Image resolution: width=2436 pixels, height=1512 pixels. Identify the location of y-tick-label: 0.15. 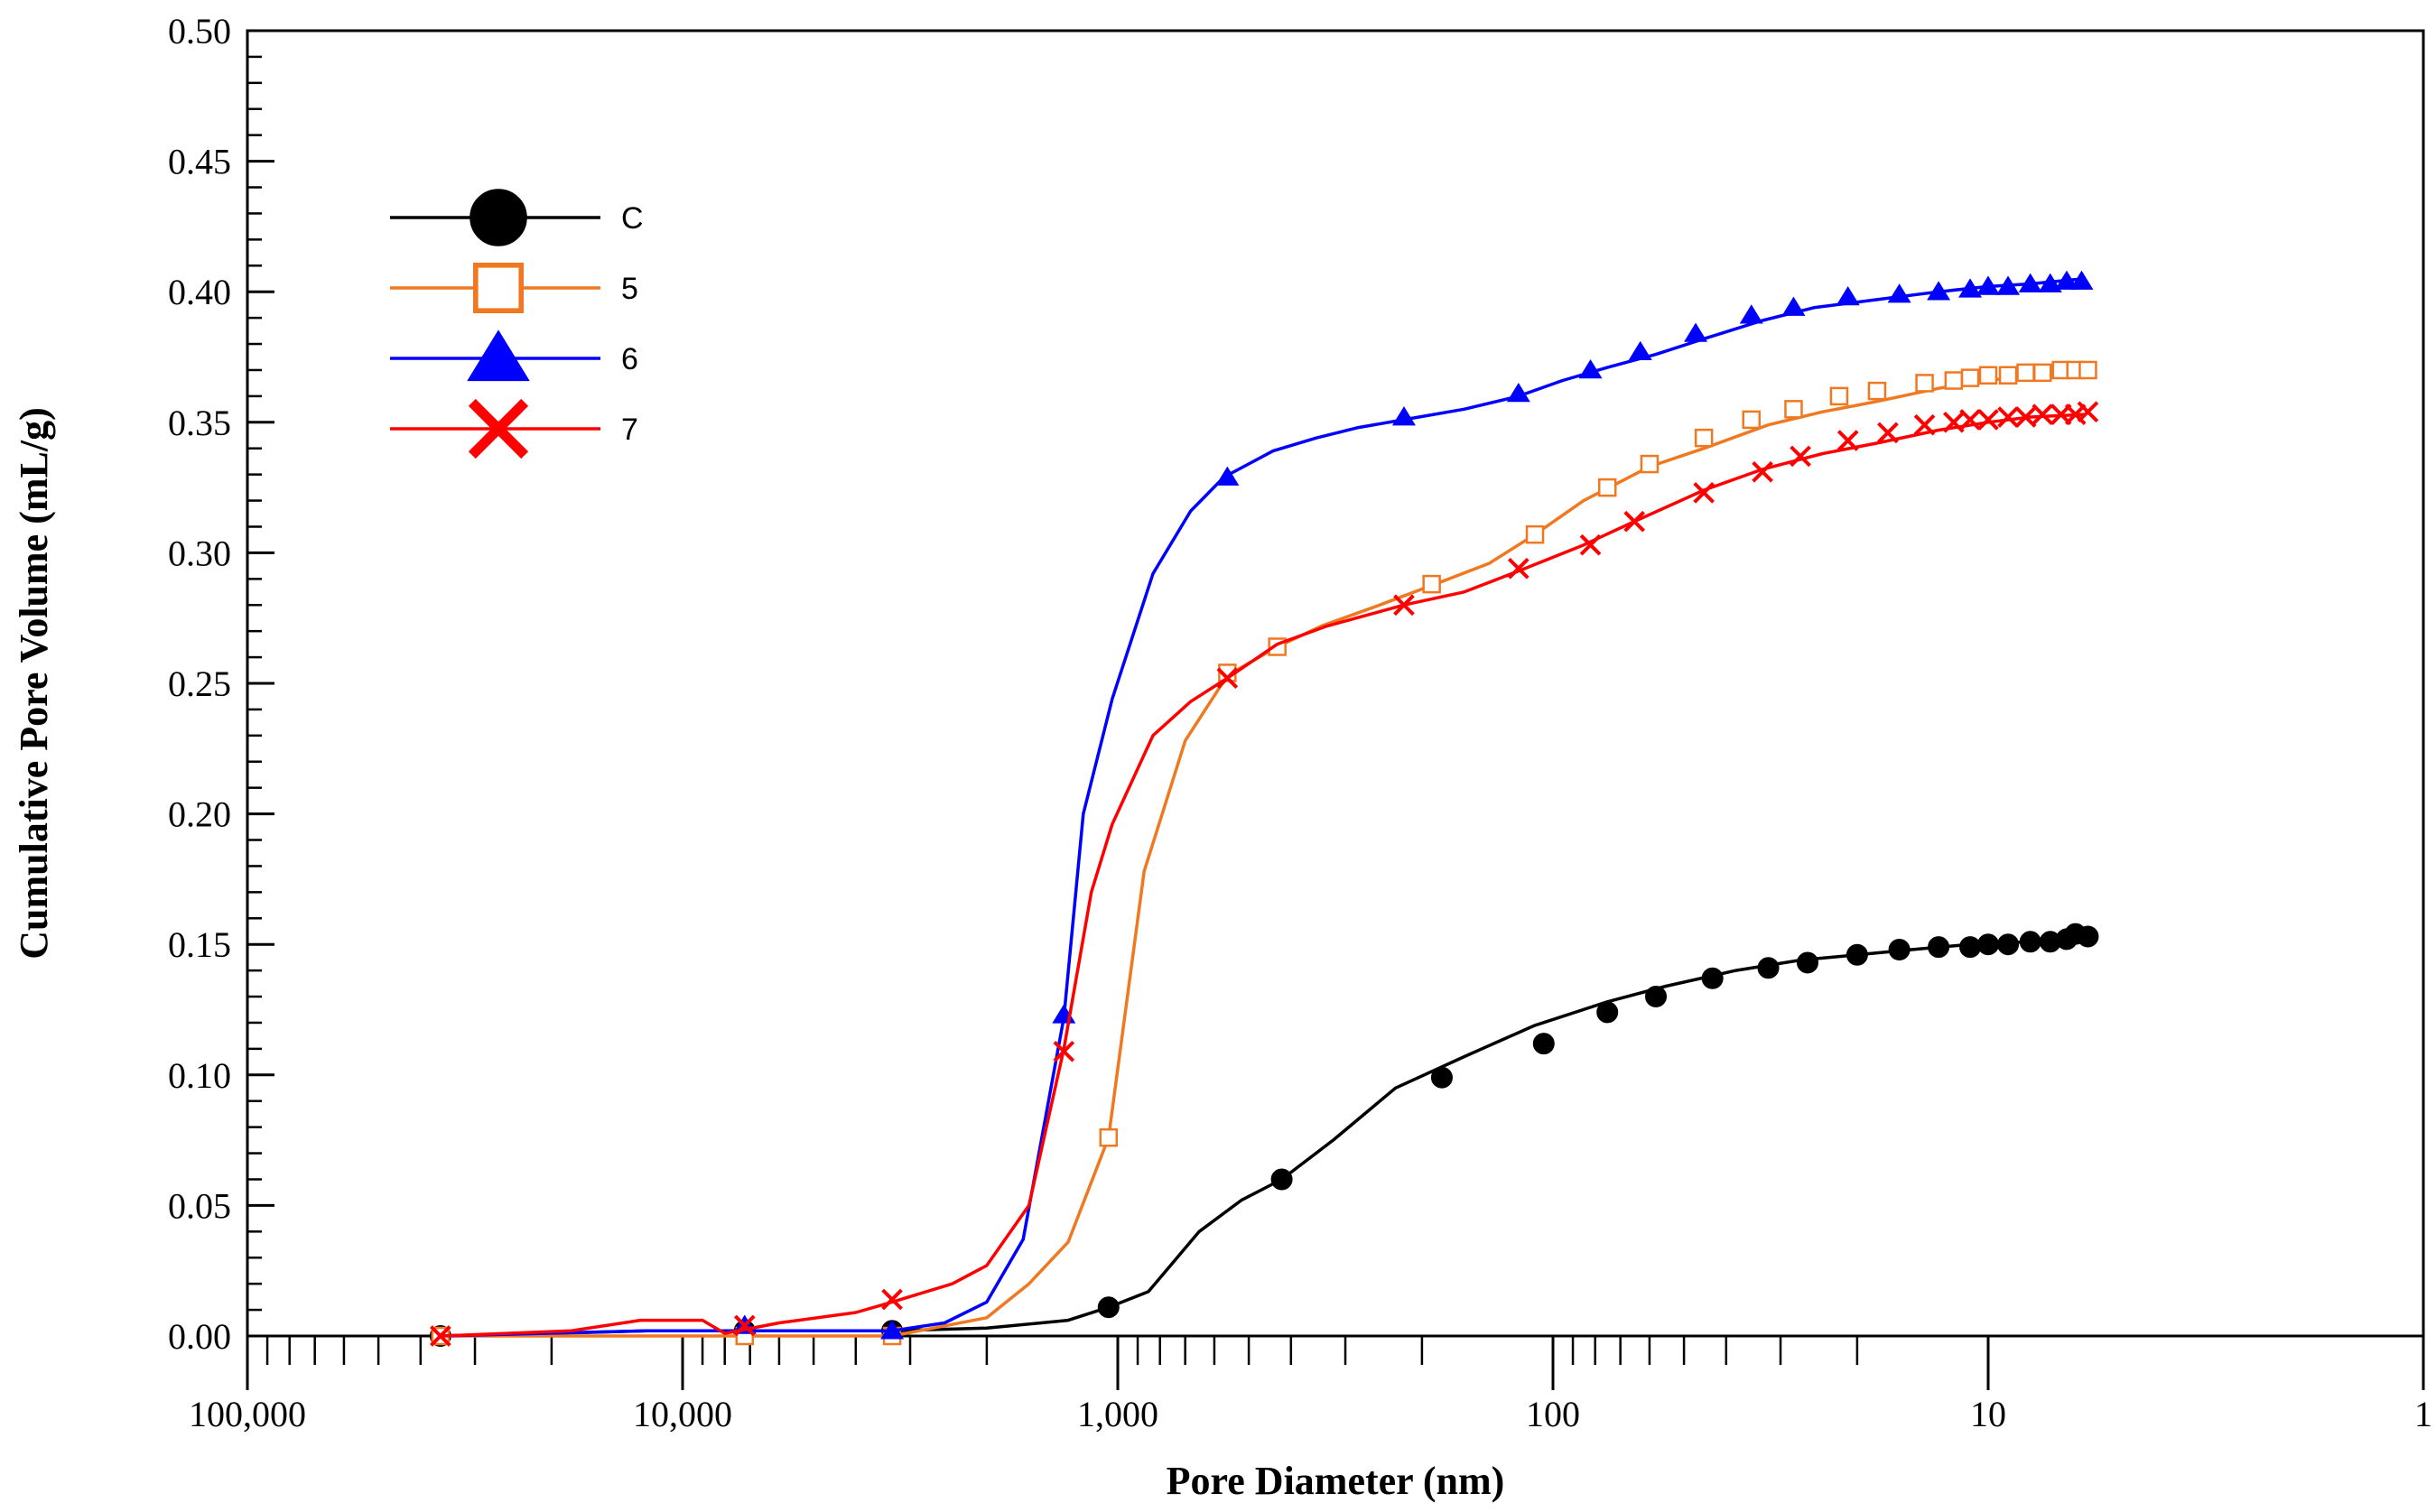
(199, 944).